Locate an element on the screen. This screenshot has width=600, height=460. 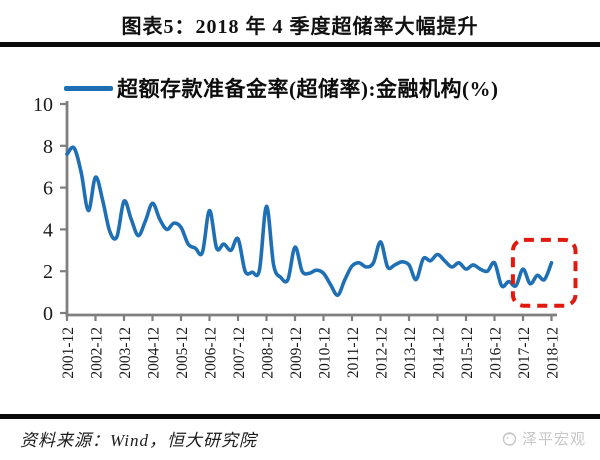
x-tick-label: 2006-12 is located at coordinates (211, 353).